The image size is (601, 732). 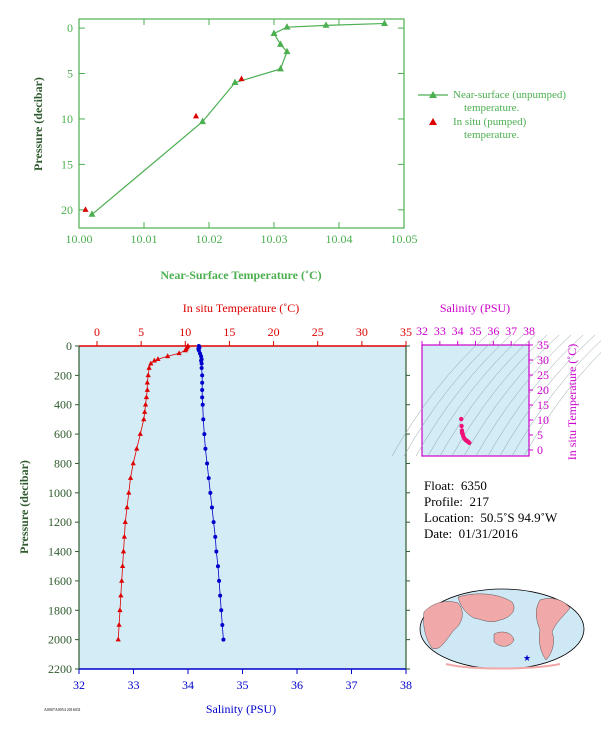 I want to click on map-land-asia, so click(x=486, y=607).